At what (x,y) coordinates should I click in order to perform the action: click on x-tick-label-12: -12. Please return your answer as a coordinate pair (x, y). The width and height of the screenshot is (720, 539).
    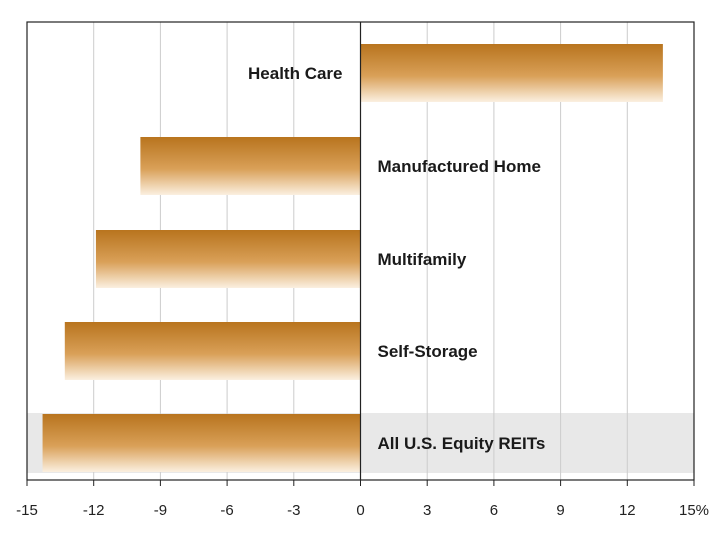
    Looking at the image, I should click on (94, 510).